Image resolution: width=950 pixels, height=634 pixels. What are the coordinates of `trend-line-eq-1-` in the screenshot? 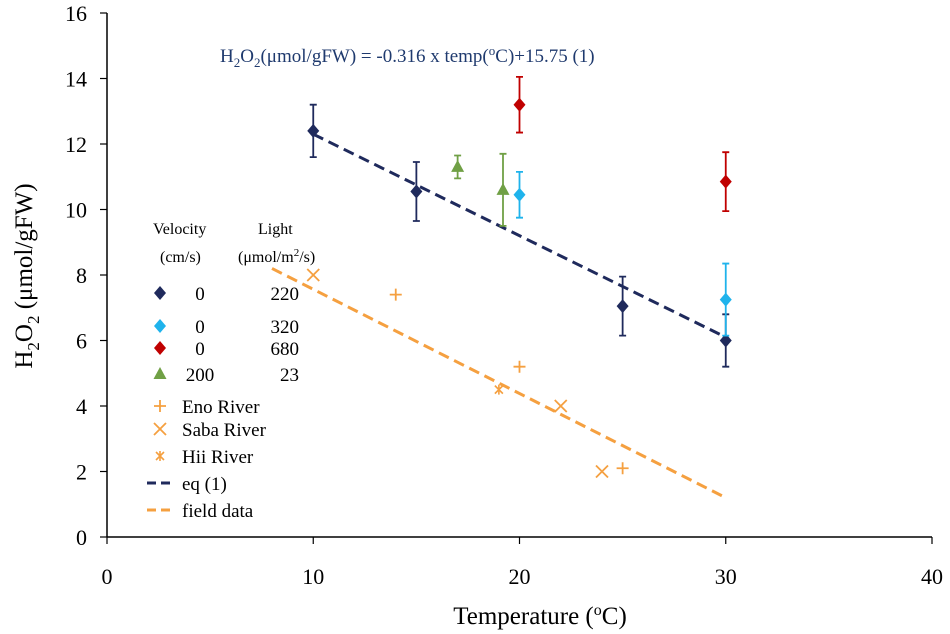 It's located at (519, 235).